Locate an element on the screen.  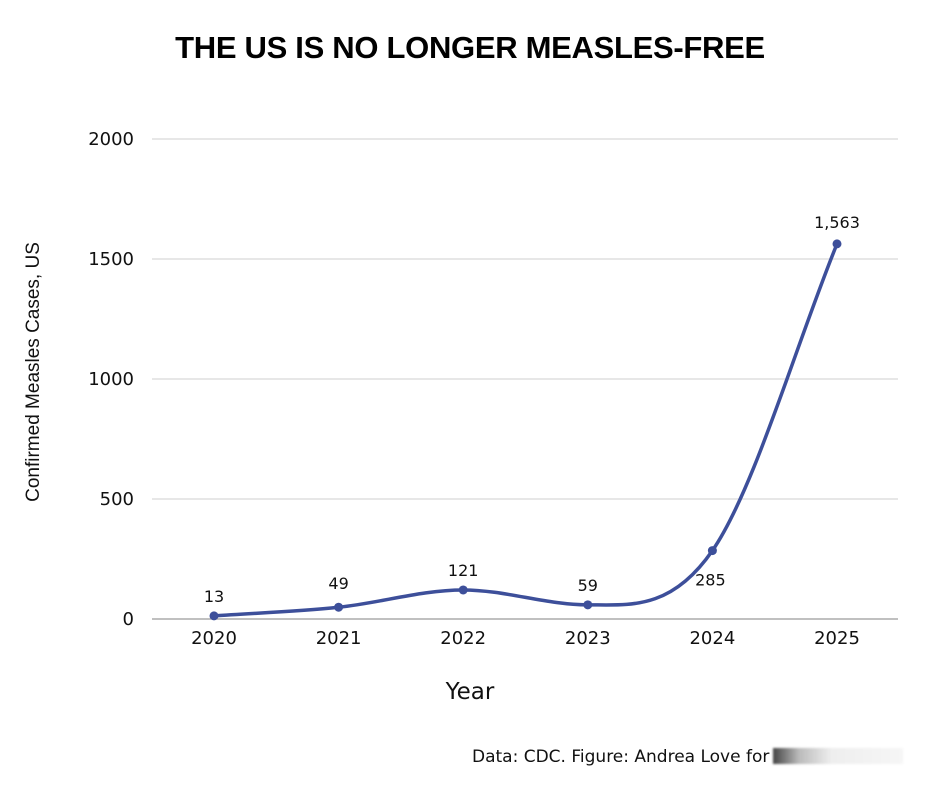
data-label: 13 is located at coordinates (214, 596).